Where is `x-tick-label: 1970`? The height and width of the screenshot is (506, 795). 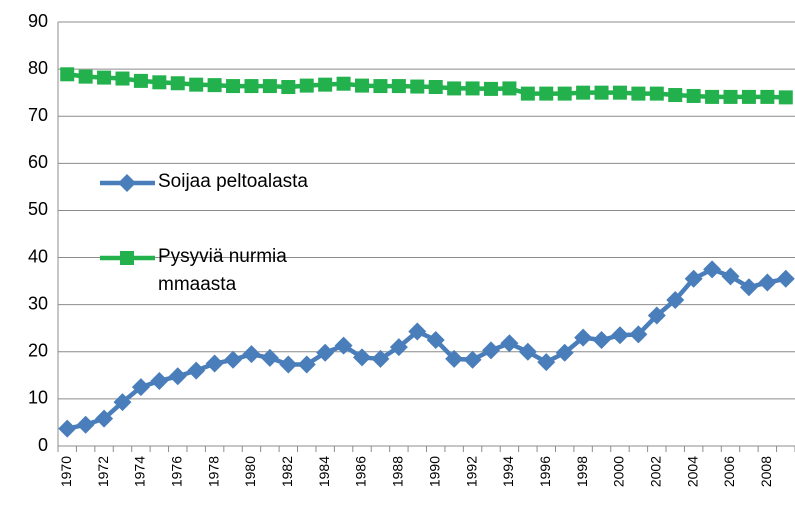 x-tick-label: 1970 is located at coordinates (66, 471).